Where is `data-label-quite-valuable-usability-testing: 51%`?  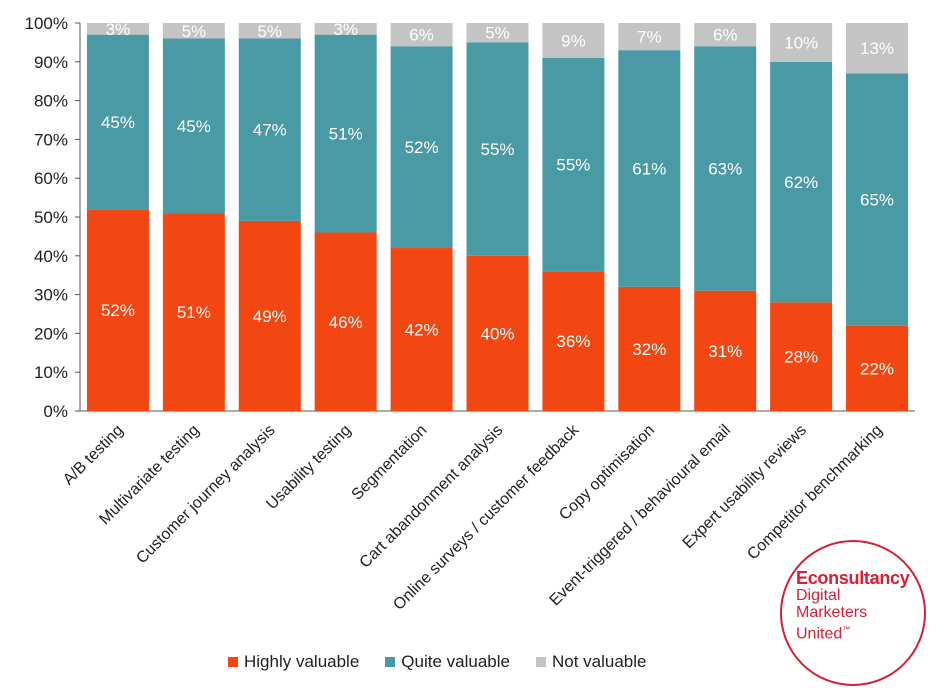
data-label-quite-valuable-usability-testing: 51% is located at coordinates (346, 134).